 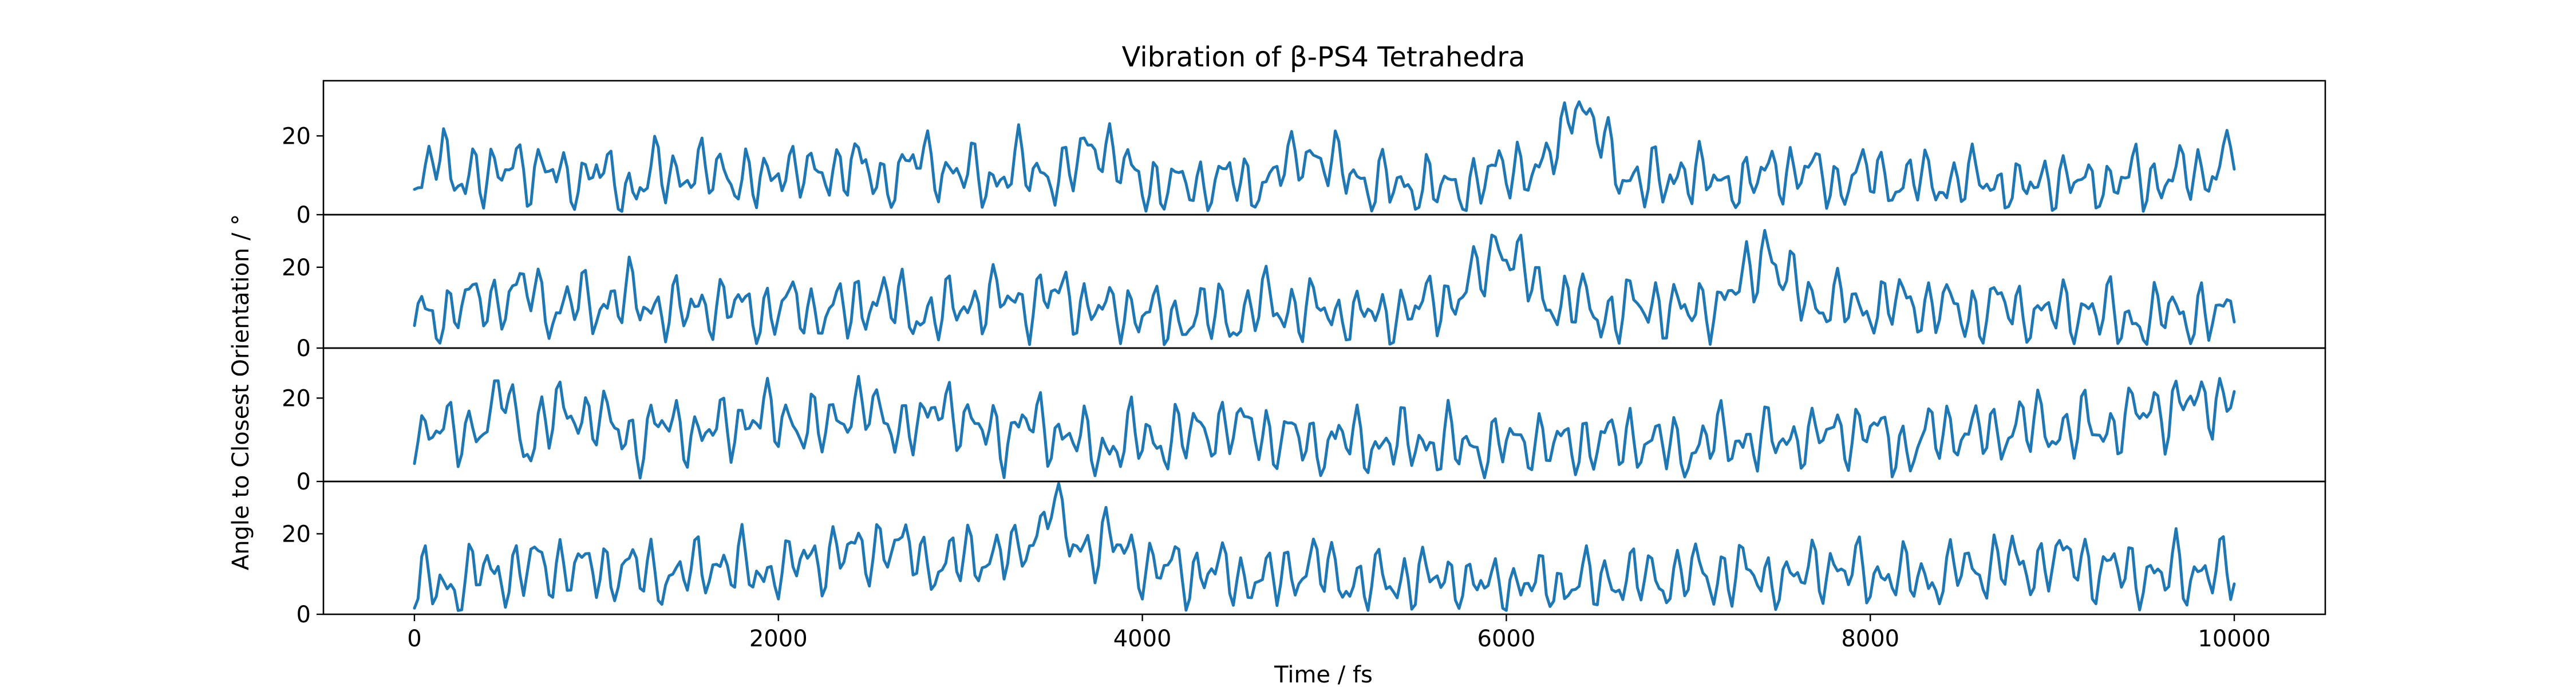 I want to click on y-axis-label: Angle to Closest Orientation / °, so click(x=241, y=392).